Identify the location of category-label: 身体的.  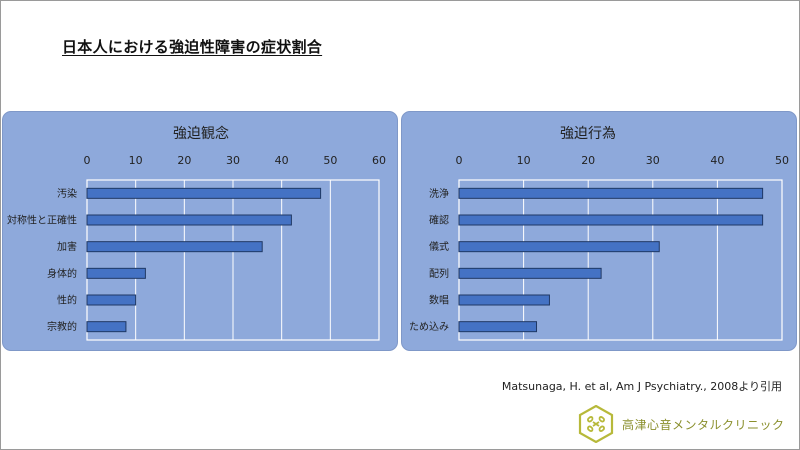
(62, 273).